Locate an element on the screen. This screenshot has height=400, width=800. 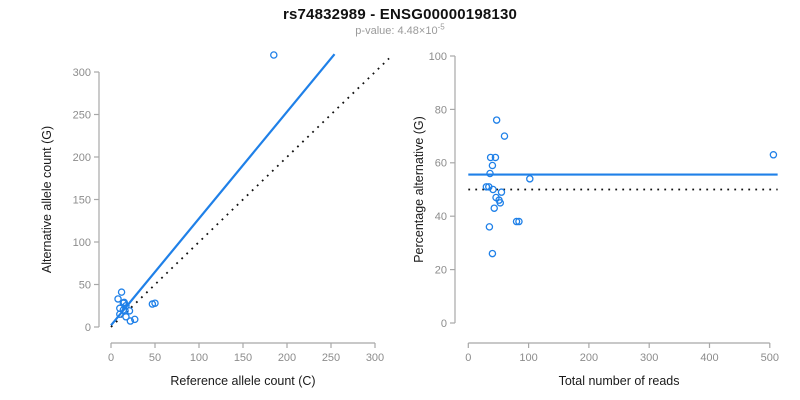
y-tick-label: 50 is located at coordinates (85, 285).